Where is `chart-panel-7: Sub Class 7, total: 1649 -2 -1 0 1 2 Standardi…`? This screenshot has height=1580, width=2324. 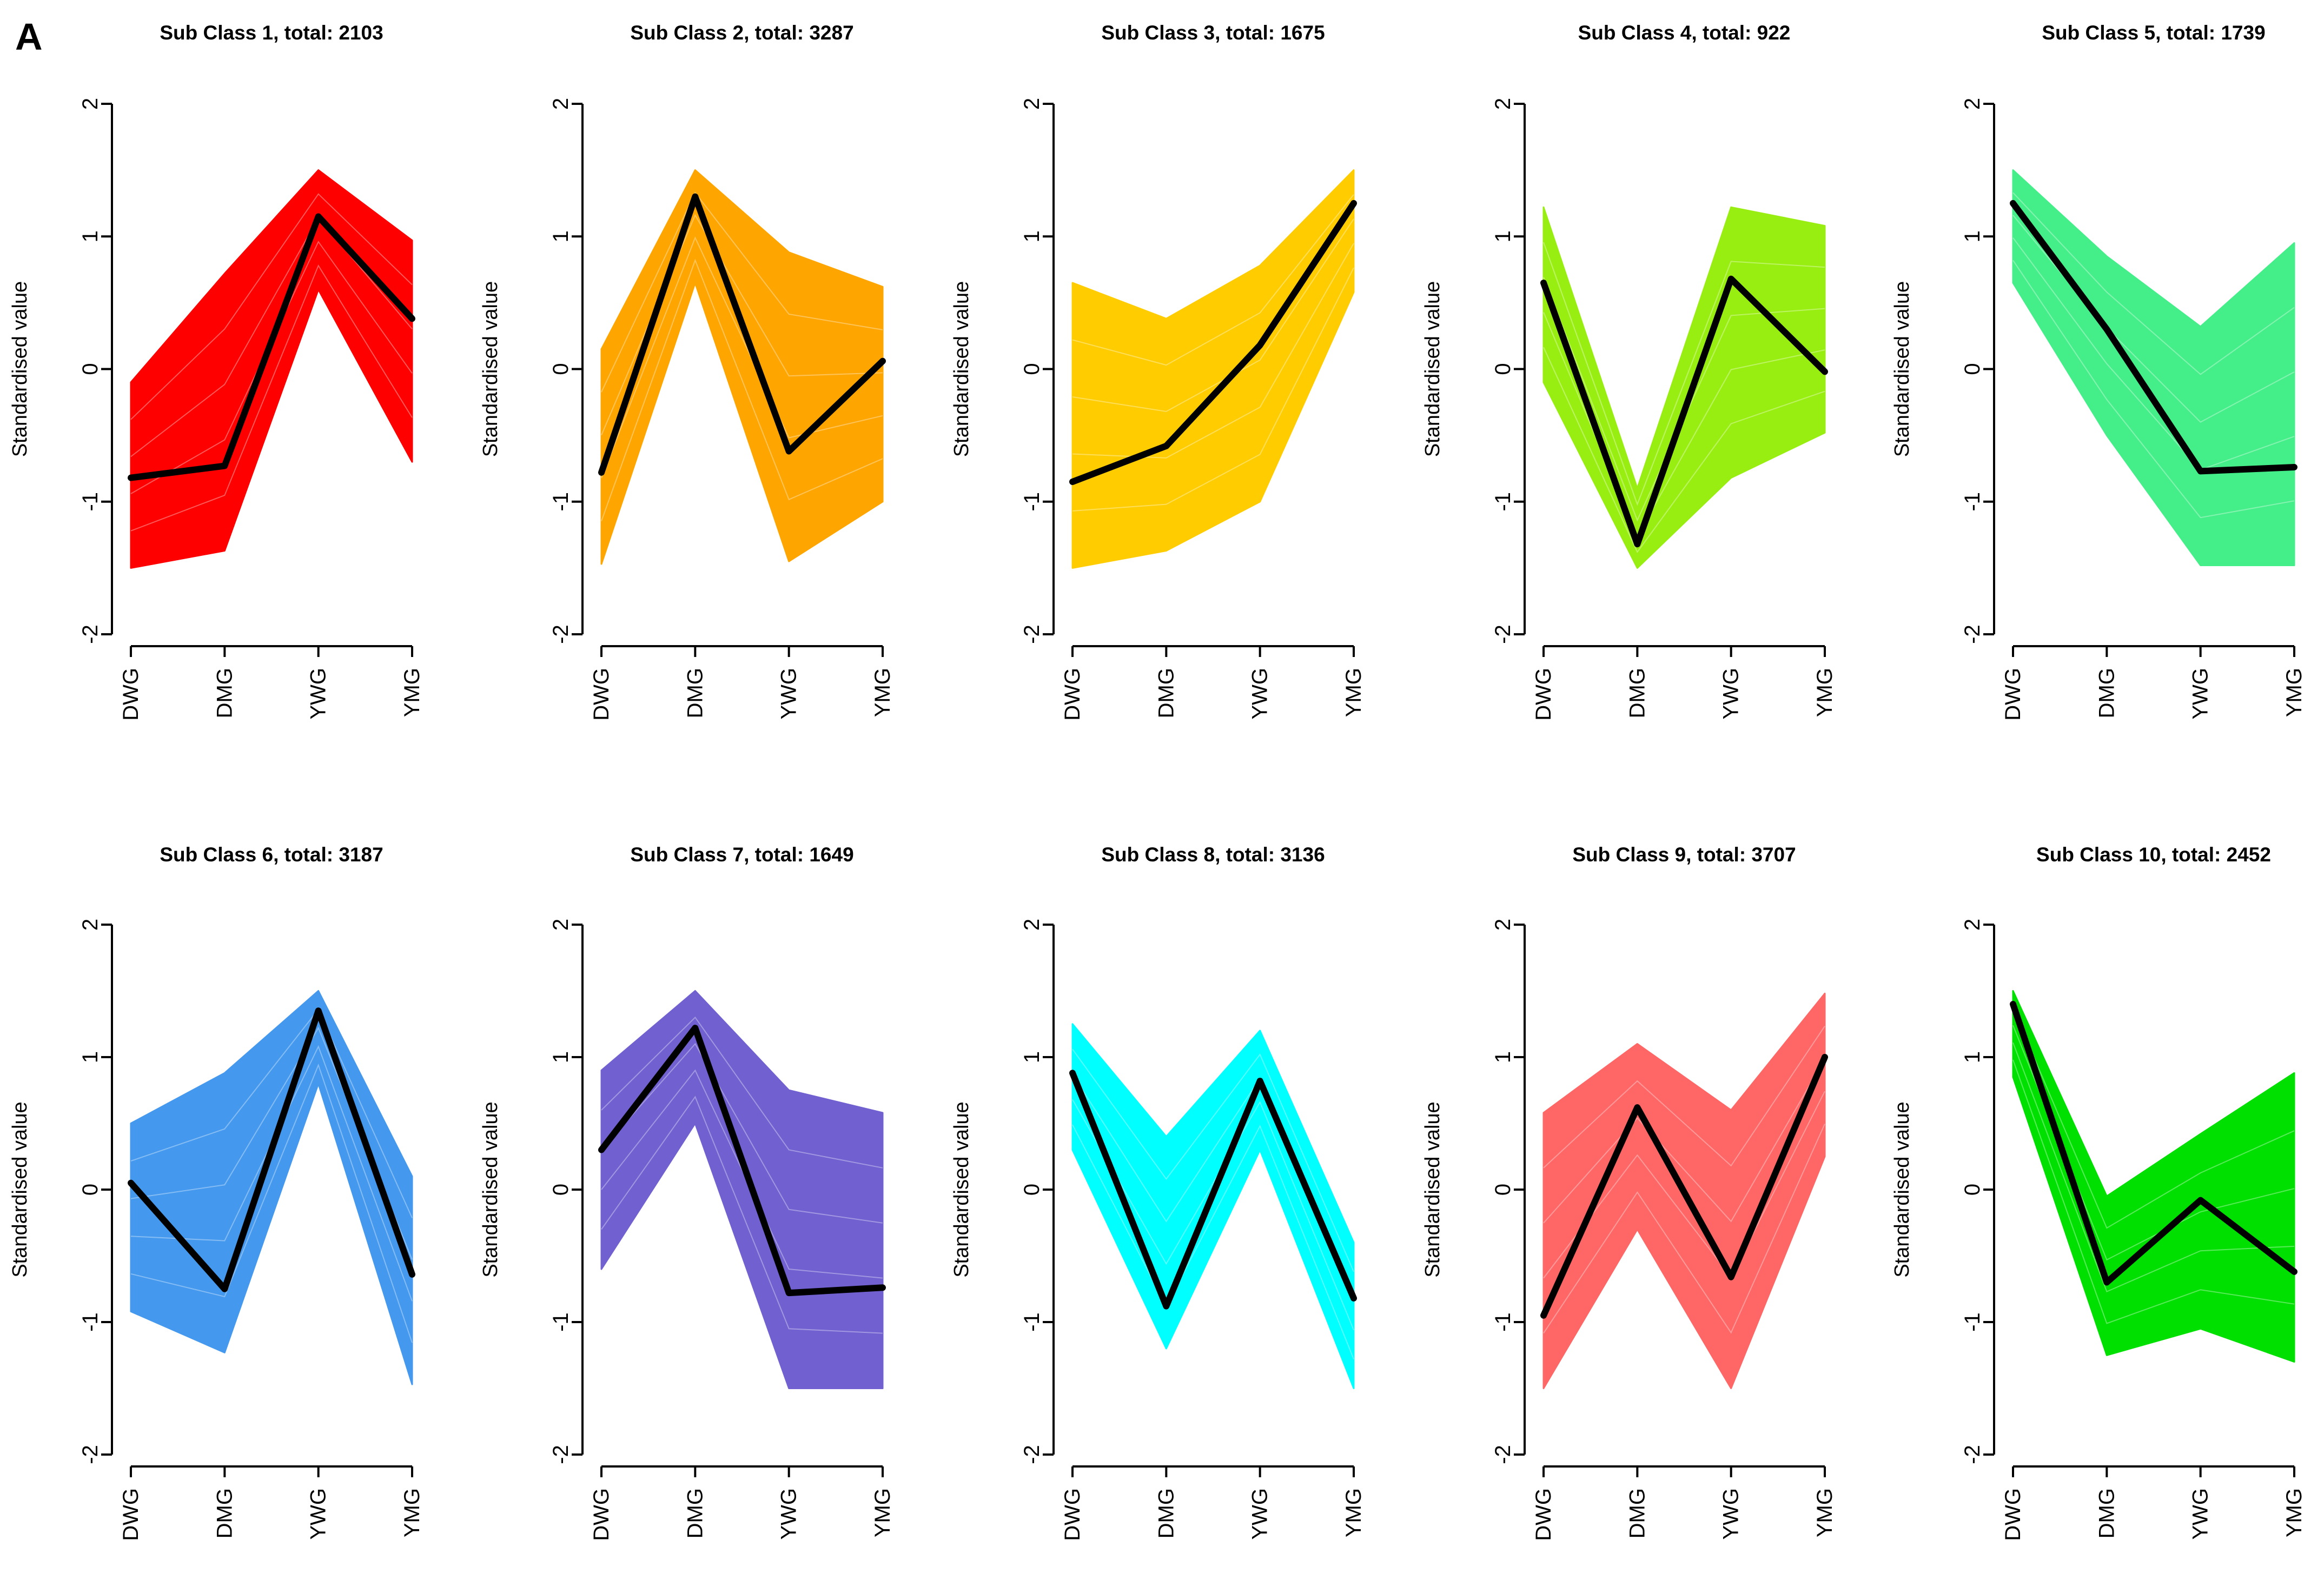
chart-panel-7: Sub Class 7, total: 1649 -2 -1 0 1 2 Standardi… is located at coordinates (687, 1192).